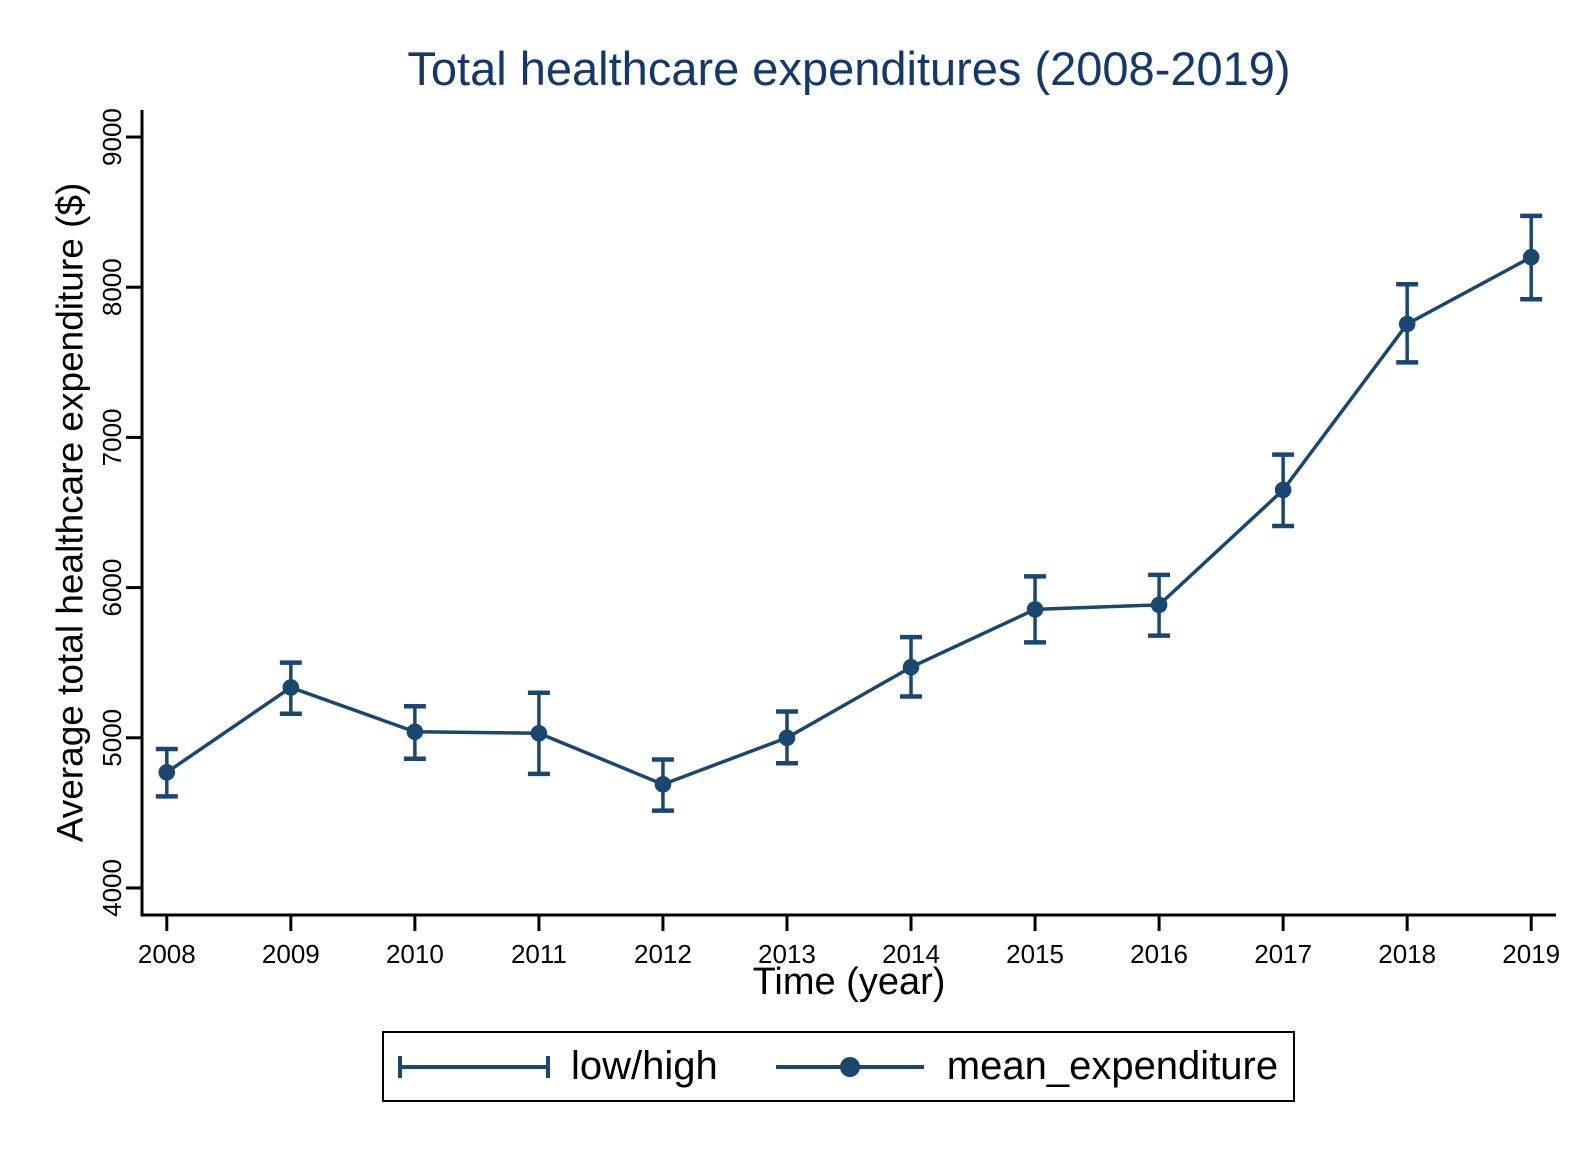 This screenshot has width=1595, height=1160. I want to click on x-tick-label: 2011, so click(539, 954).